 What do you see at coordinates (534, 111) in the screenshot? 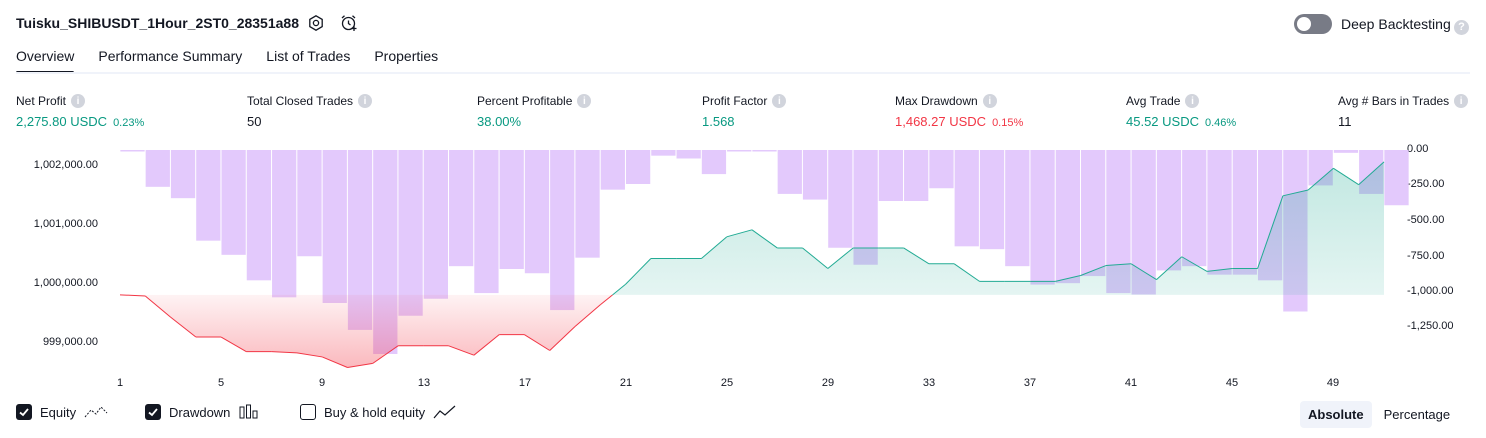
I see `stat-percent-profitable: Percent Profitable i 38.00%` at bounding box center [534, 111].